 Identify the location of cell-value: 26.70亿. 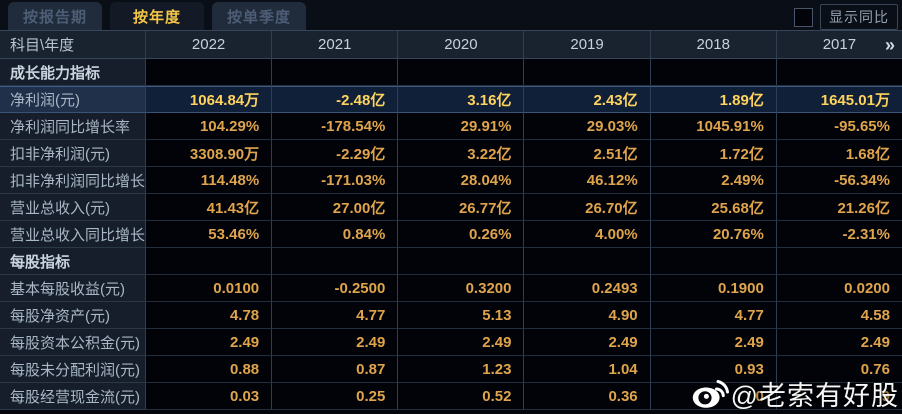
(586, 207).